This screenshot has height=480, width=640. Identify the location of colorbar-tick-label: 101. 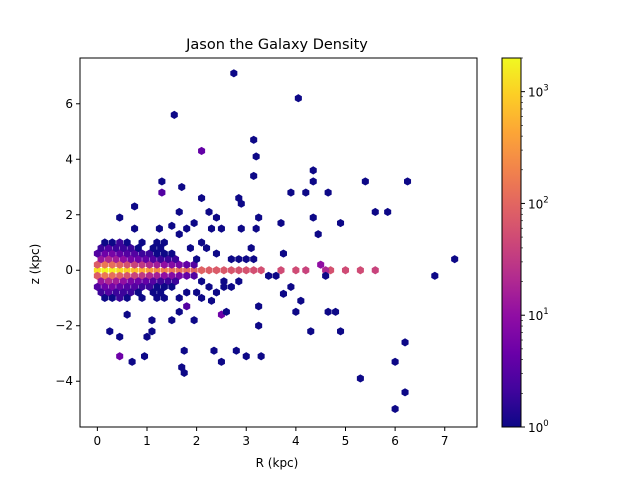
(538, 315).